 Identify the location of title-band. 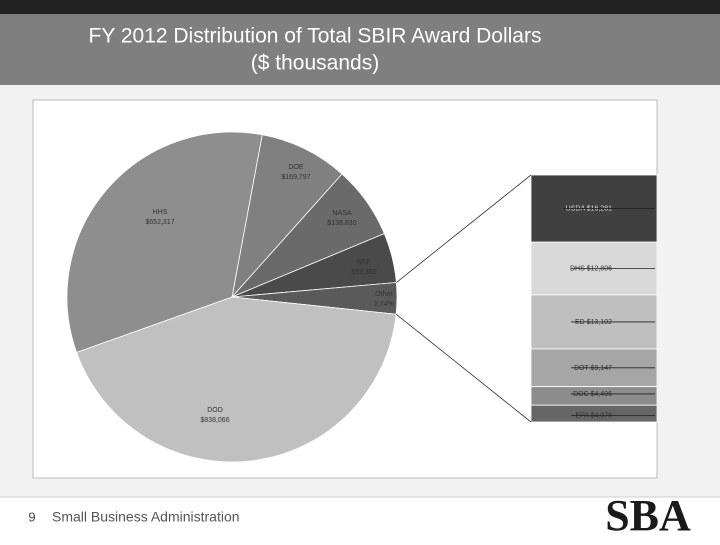
(360, 49).